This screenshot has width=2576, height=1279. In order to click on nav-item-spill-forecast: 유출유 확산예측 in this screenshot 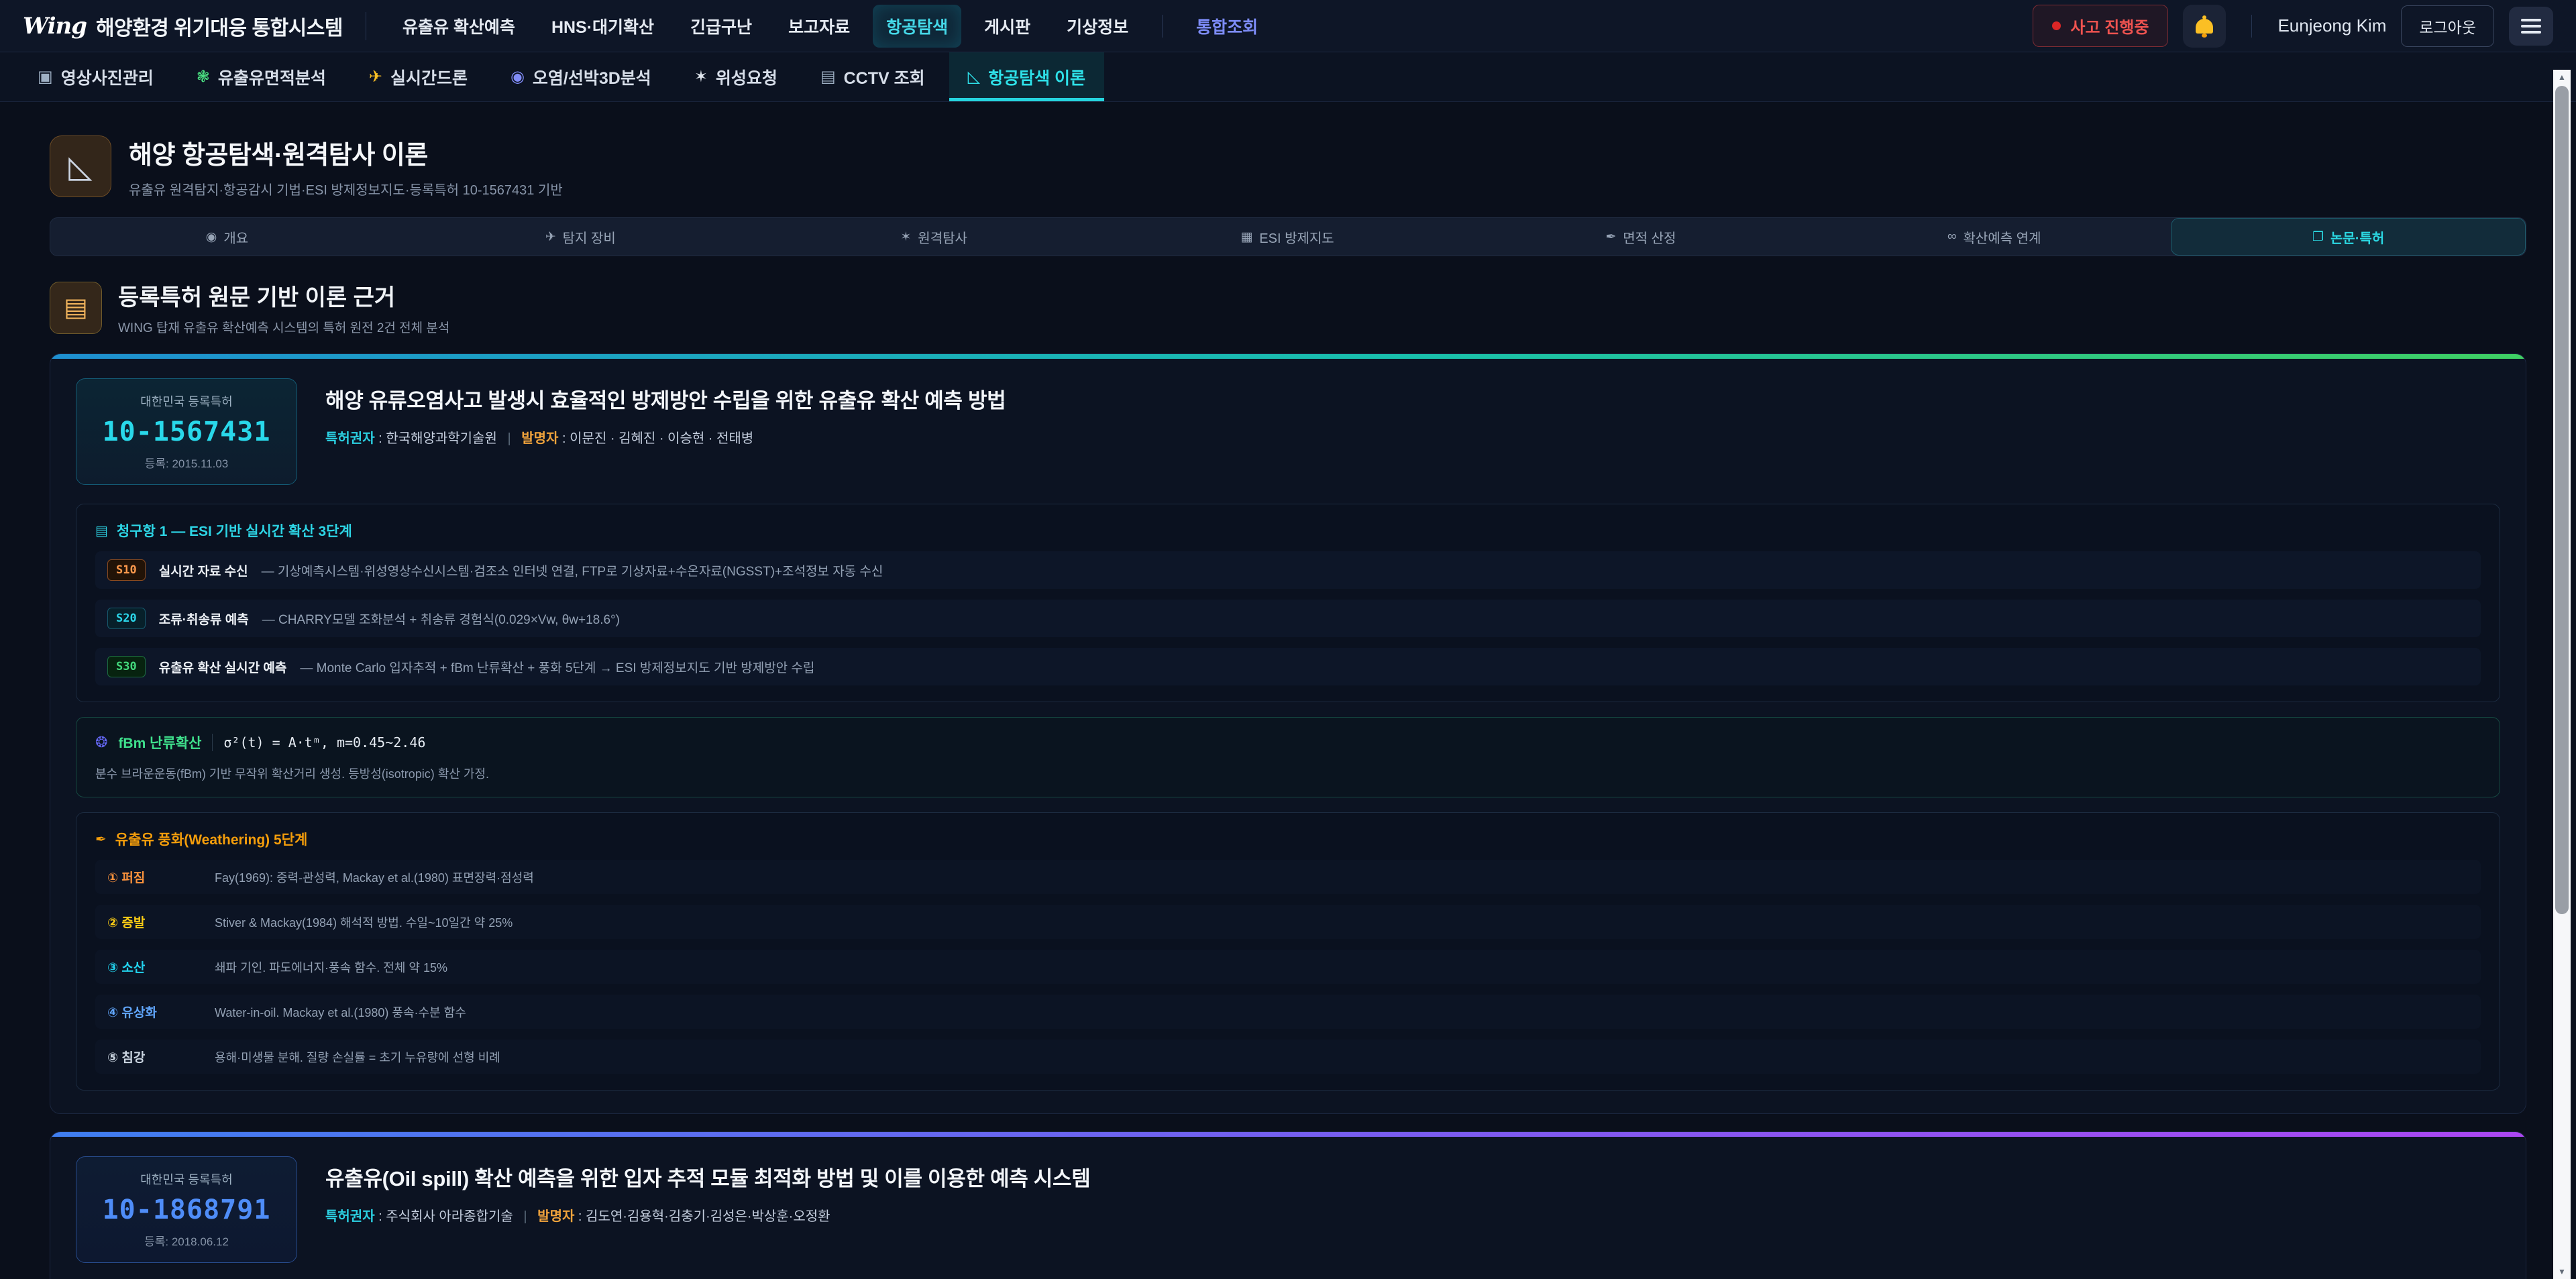, I will do `click(458, 27)`.